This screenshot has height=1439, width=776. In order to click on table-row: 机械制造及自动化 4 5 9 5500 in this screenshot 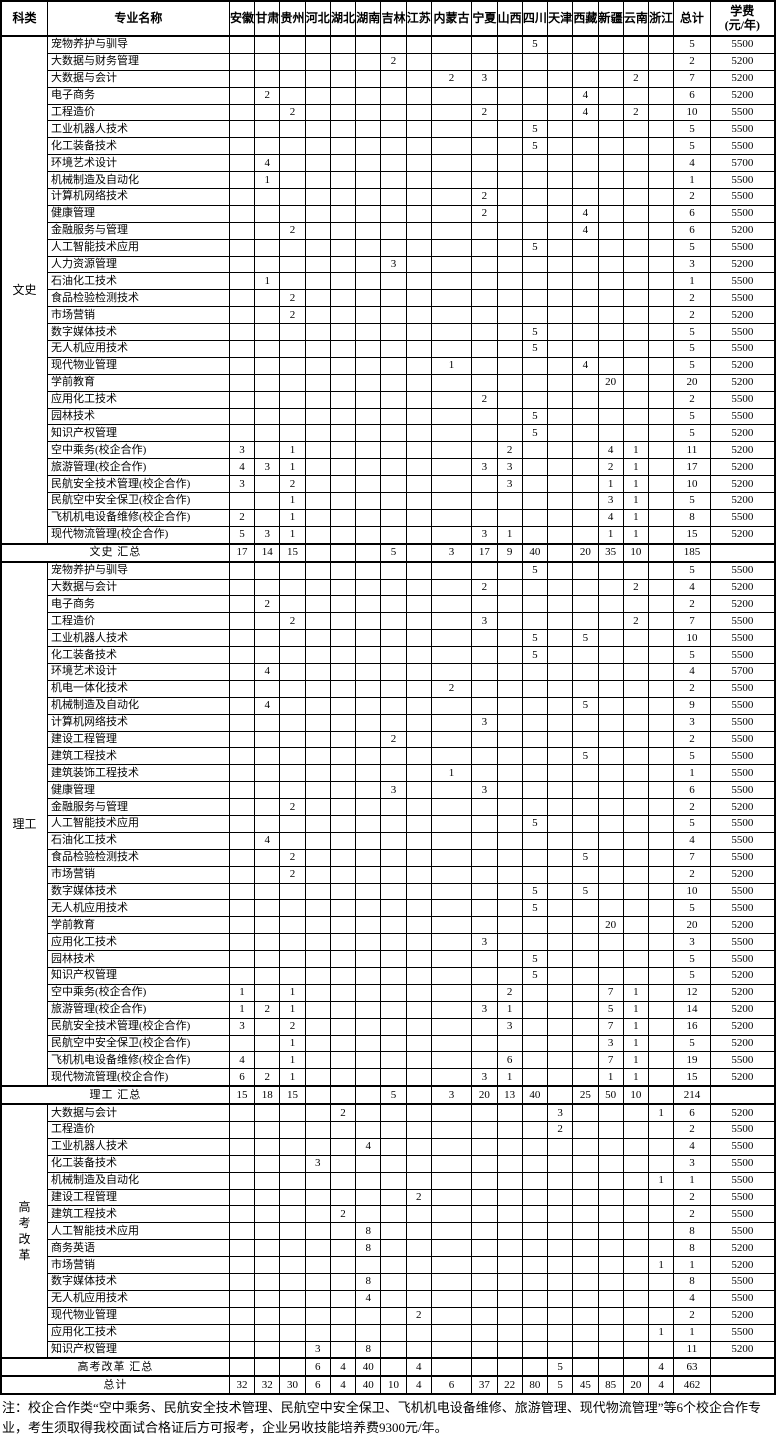, I will do `click(388, 705)`.